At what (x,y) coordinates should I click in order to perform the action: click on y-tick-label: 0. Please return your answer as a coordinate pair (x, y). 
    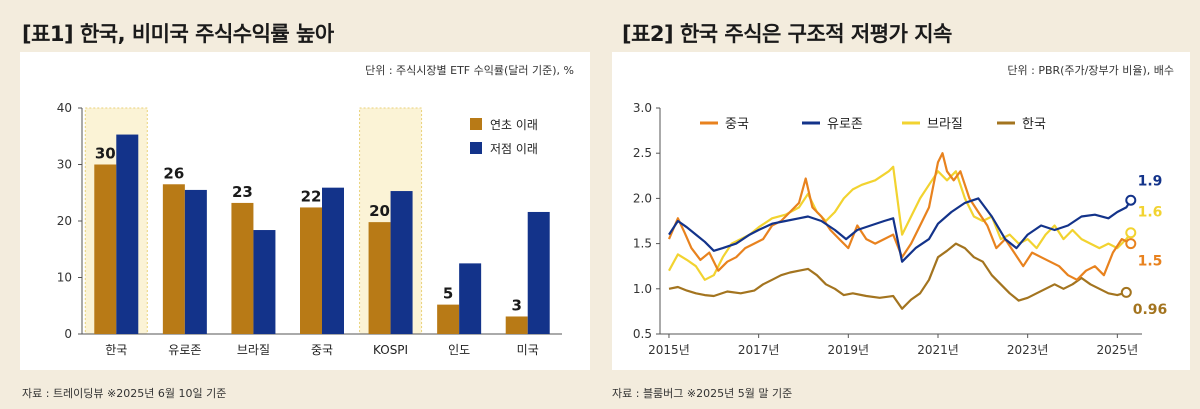
    Looking at the image, I should click on (68, 334).